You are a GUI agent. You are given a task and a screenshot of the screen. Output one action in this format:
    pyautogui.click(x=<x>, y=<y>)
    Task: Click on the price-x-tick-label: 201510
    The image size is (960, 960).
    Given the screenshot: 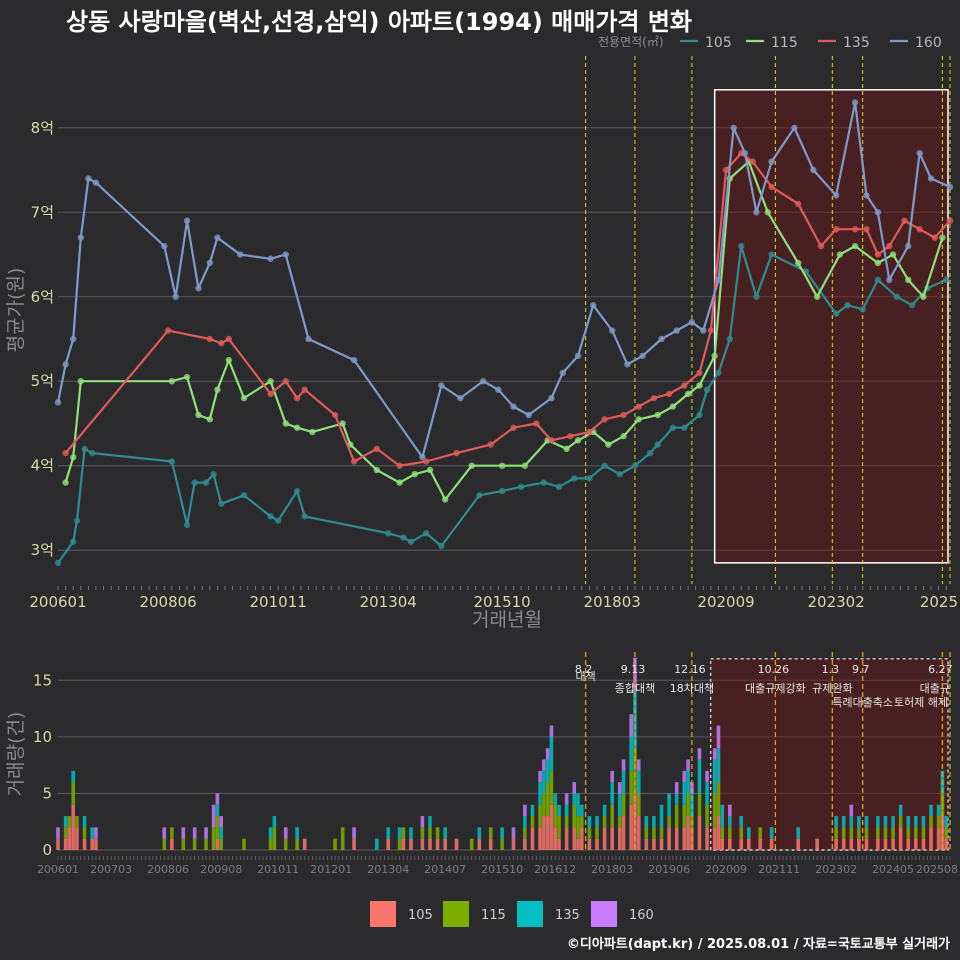 What is the action you would take?
    pyautogui.click(x=501, y=602)
    